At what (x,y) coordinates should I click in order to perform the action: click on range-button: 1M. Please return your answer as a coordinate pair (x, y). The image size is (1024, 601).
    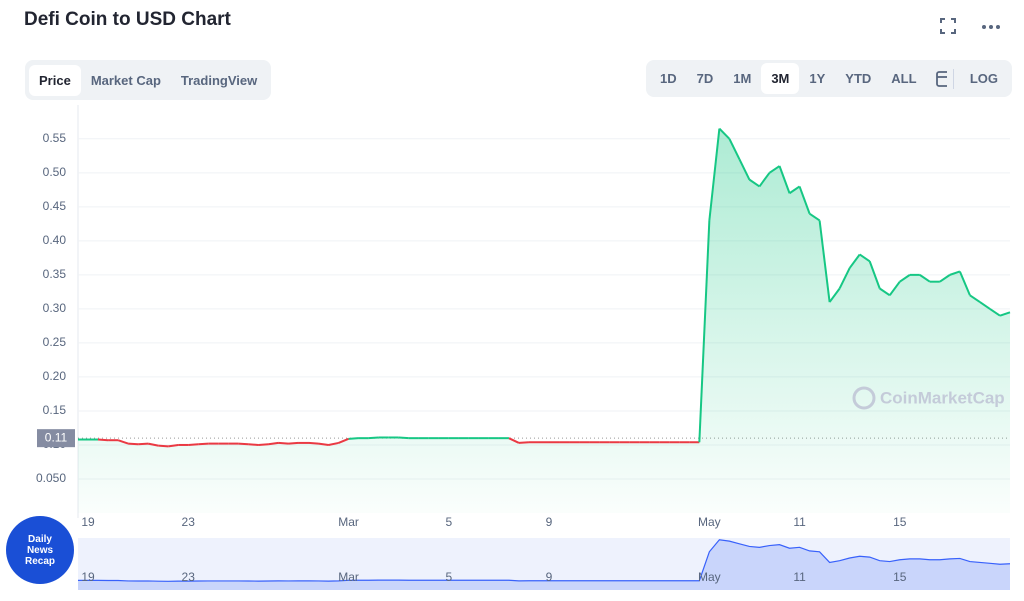
    Looking at the image, I should click on (742, 78).